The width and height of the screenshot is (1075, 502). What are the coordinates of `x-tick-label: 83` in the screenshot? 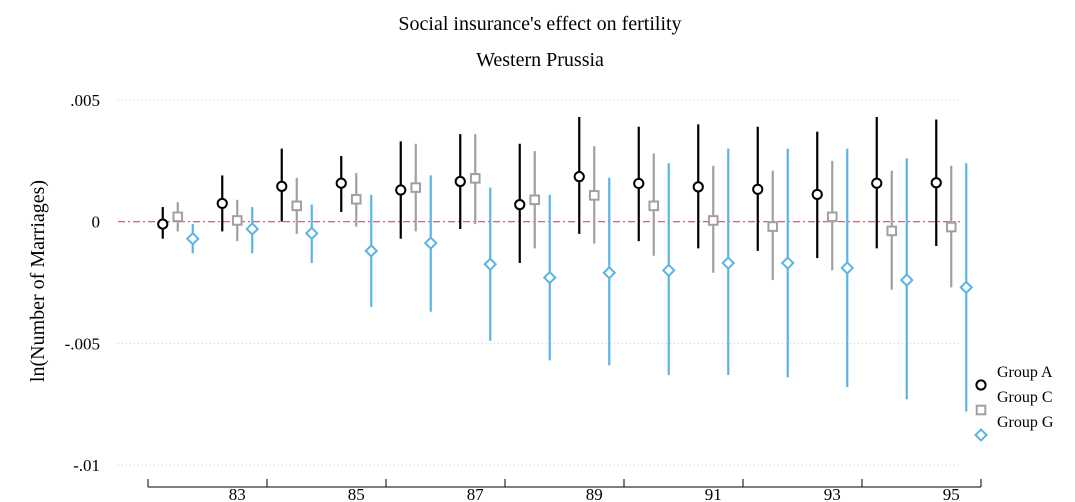 It's located at (237, 493).